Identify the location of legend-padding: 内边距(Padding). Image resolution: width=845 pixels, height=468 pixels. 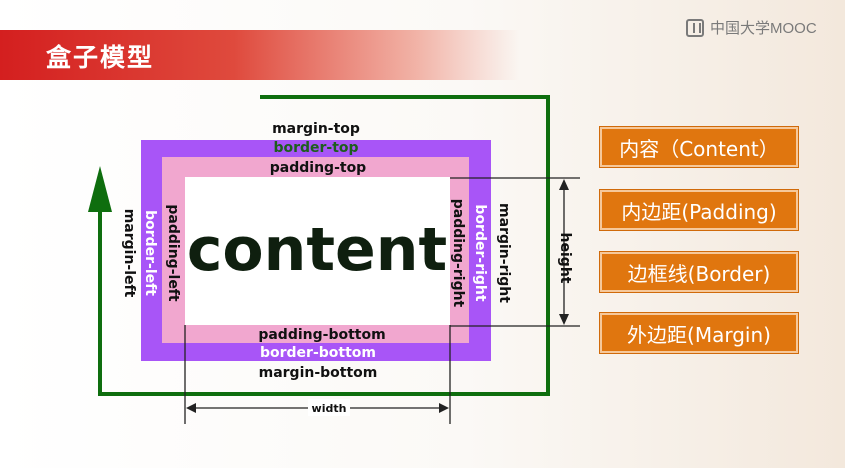
(699, 210).